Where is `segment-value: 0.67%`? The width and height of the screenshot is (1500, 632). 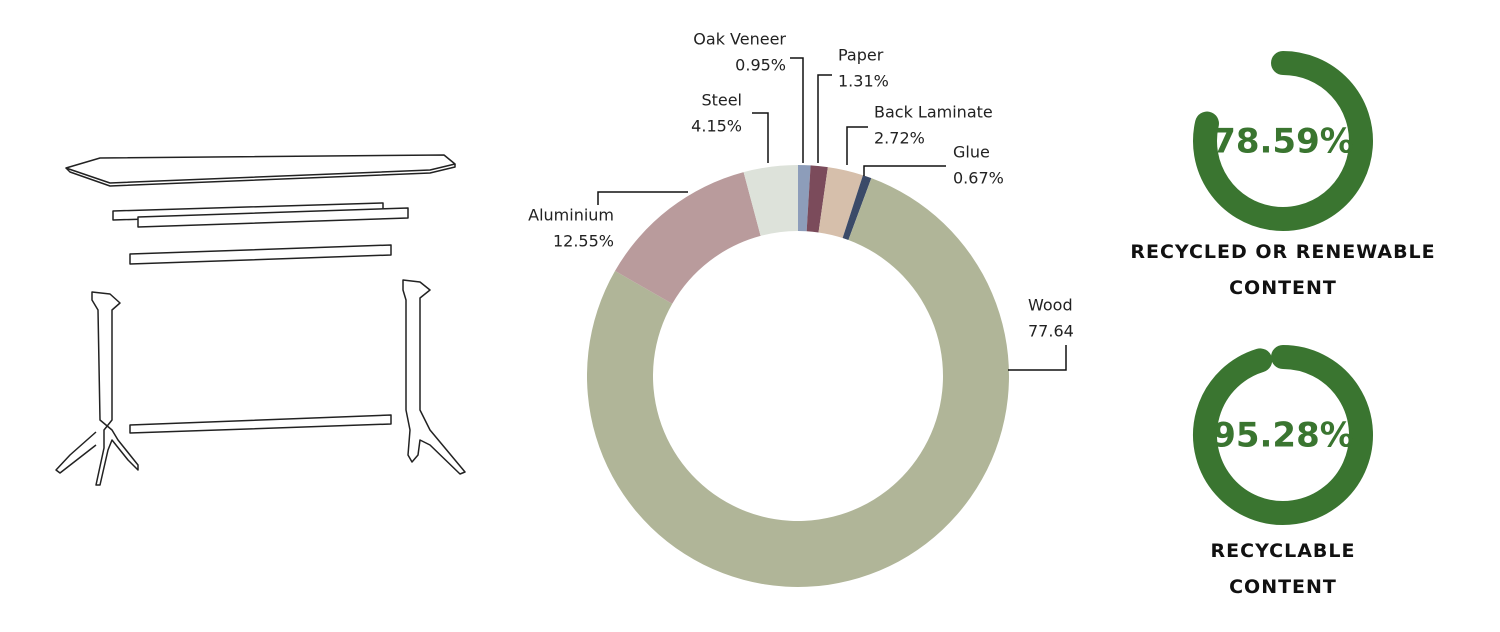 segment-value: 0.67% is located at coordinates (978, 178).